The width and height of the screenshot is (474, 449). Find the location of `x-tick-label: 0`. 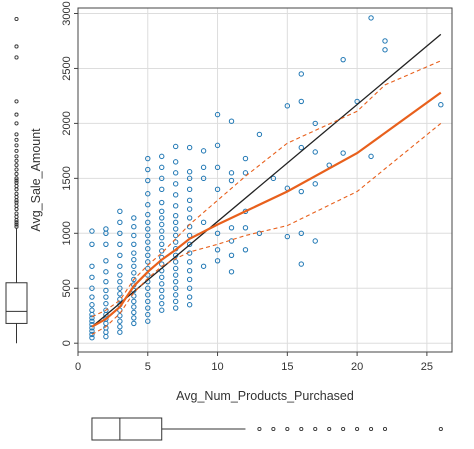

x-tick-label: 0 is located at coordinates (78, 367).